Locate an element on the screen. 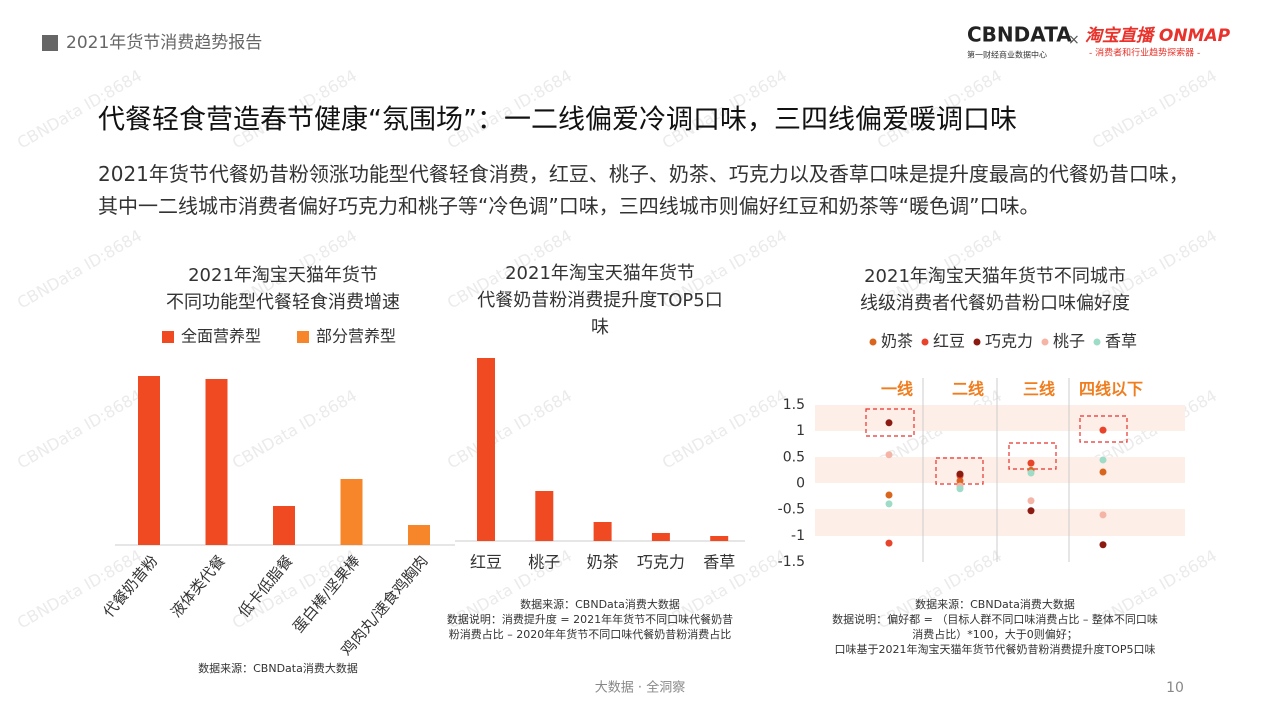 This screenshot has width=1280, height=720. chart-note: 口味基于2021年淘宝天猫年货节代餐奶昔粉消费提升度TOP5口味 is located at coordinates (994, 649).